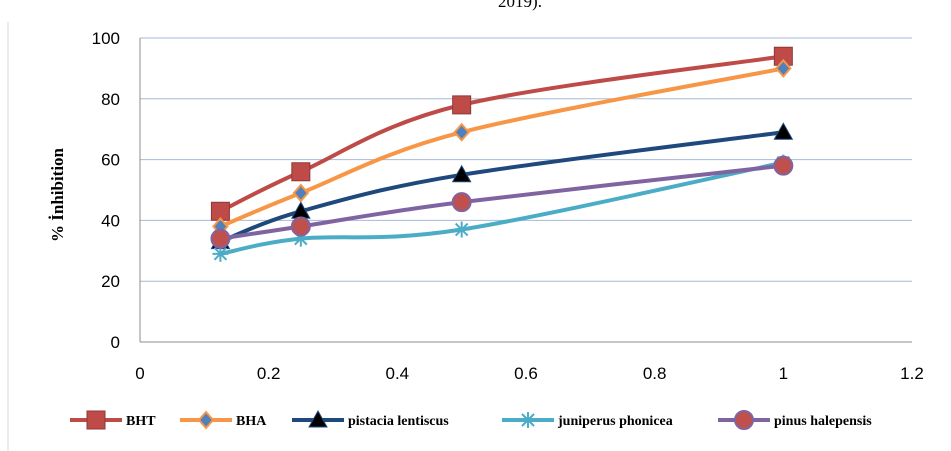 The image size is (951, 451). Describe the element at coordinates (655, 373) in the screenshot. I see `x-tick-label-4: 0.8` at that location.